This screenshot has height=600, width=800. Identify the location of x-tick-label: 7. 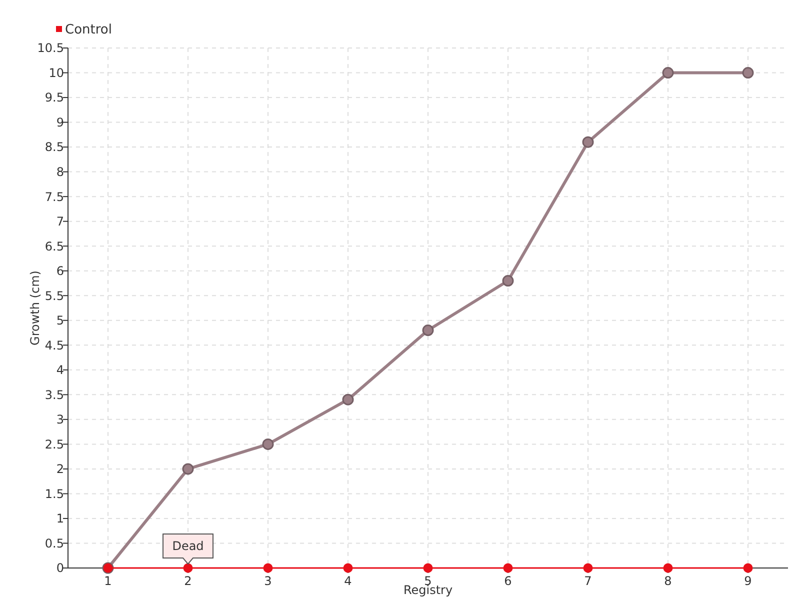
(588, 581).